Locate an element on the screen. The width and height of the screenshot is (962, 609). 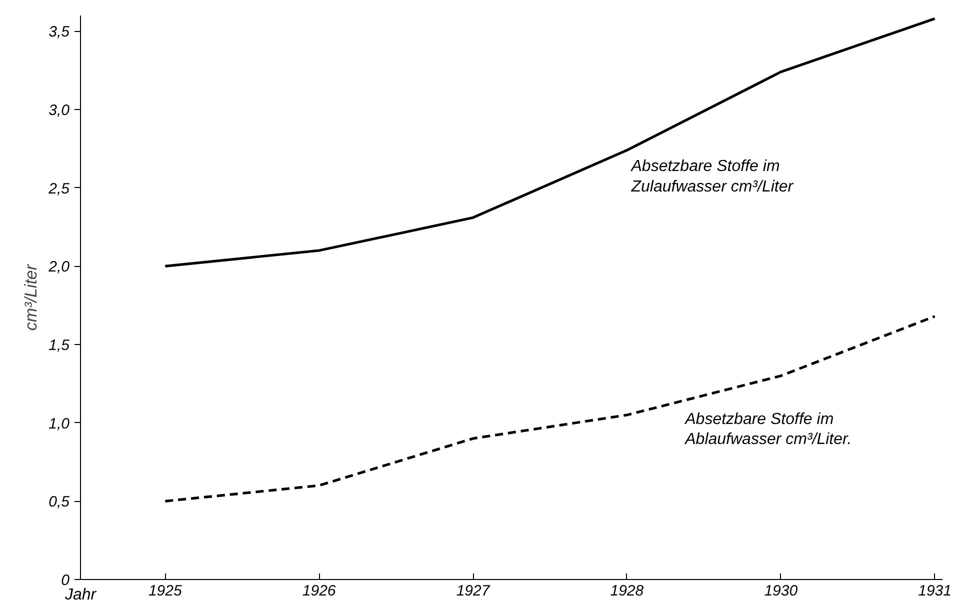
x-tick-label: 1930 is located at coordinates (781, 591).